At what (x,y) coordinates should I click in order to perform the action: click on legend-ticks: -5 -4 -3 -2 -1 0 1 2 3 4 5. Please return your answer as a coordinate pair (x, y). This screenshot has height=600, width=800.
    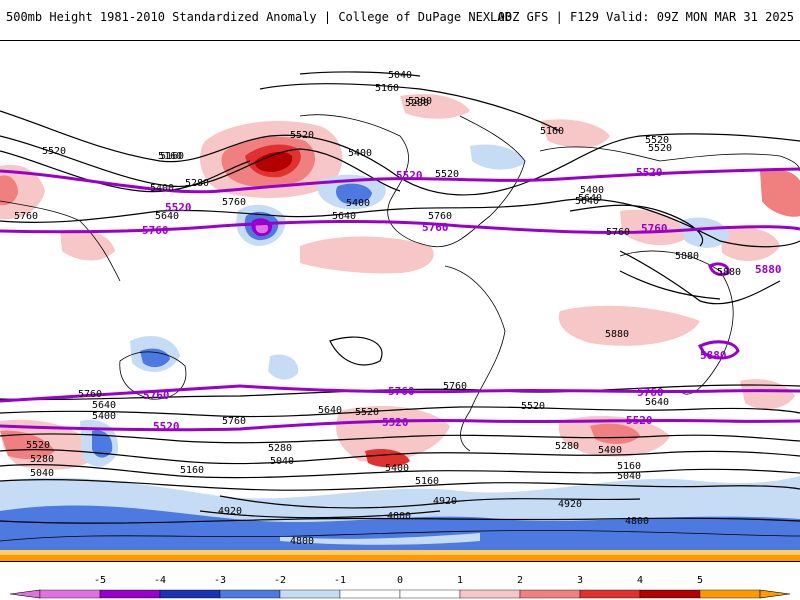
    Looking at the image, I should click on (398, 580).